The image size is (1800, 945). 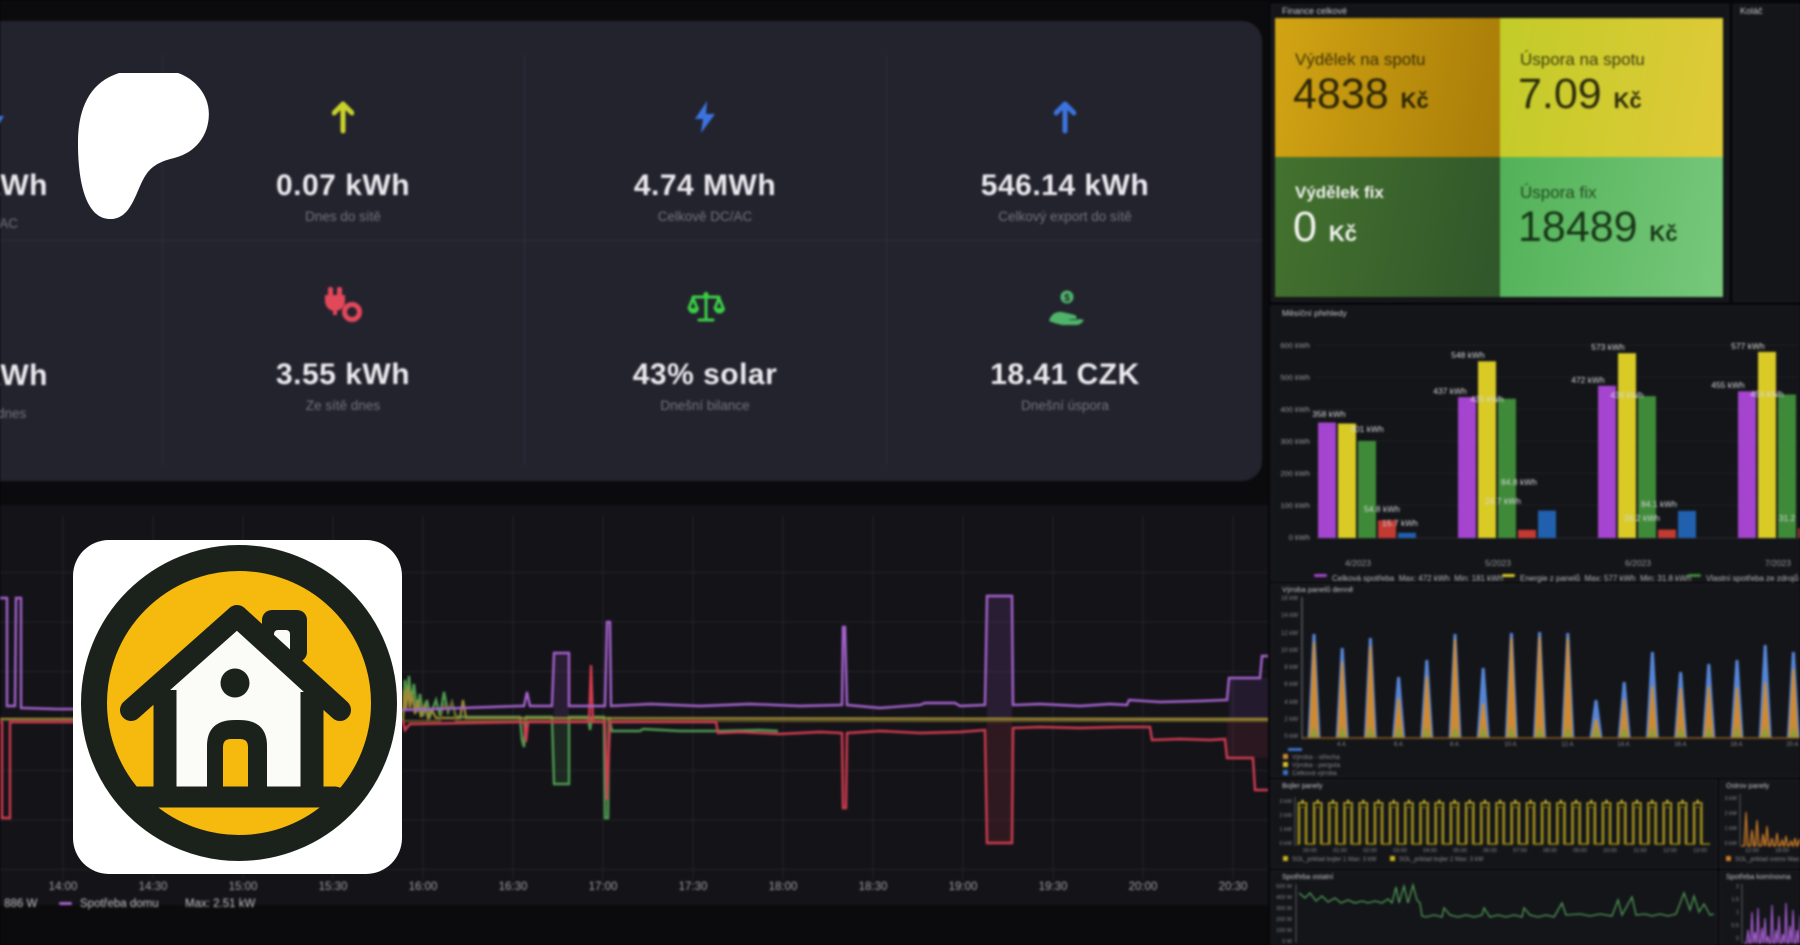 What do you see at coordinates (1053, 887) in the screenshot?
I see `svg-text: 19:30` at bounding box center [1053, 887].